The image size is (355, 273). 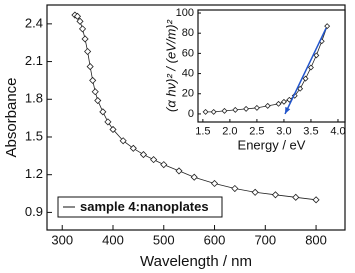 What do you see at coordinates (34, 22) in the screenshot?
I see `y-tick-label: 2.4` at bounding box center [34, 22].